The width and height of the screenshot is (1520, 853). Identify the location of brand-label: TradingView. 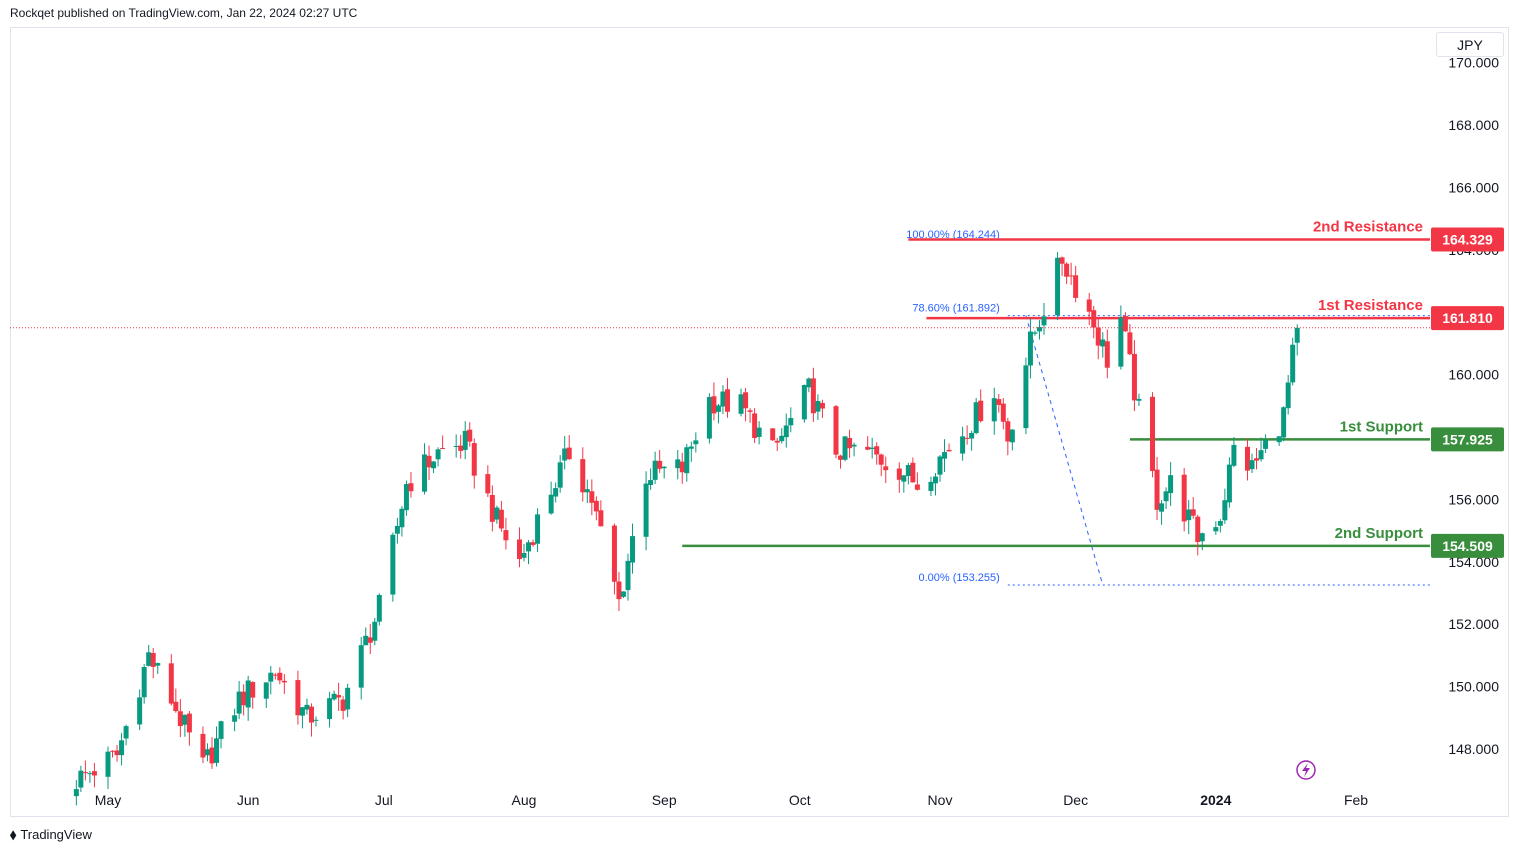
(56, 834).